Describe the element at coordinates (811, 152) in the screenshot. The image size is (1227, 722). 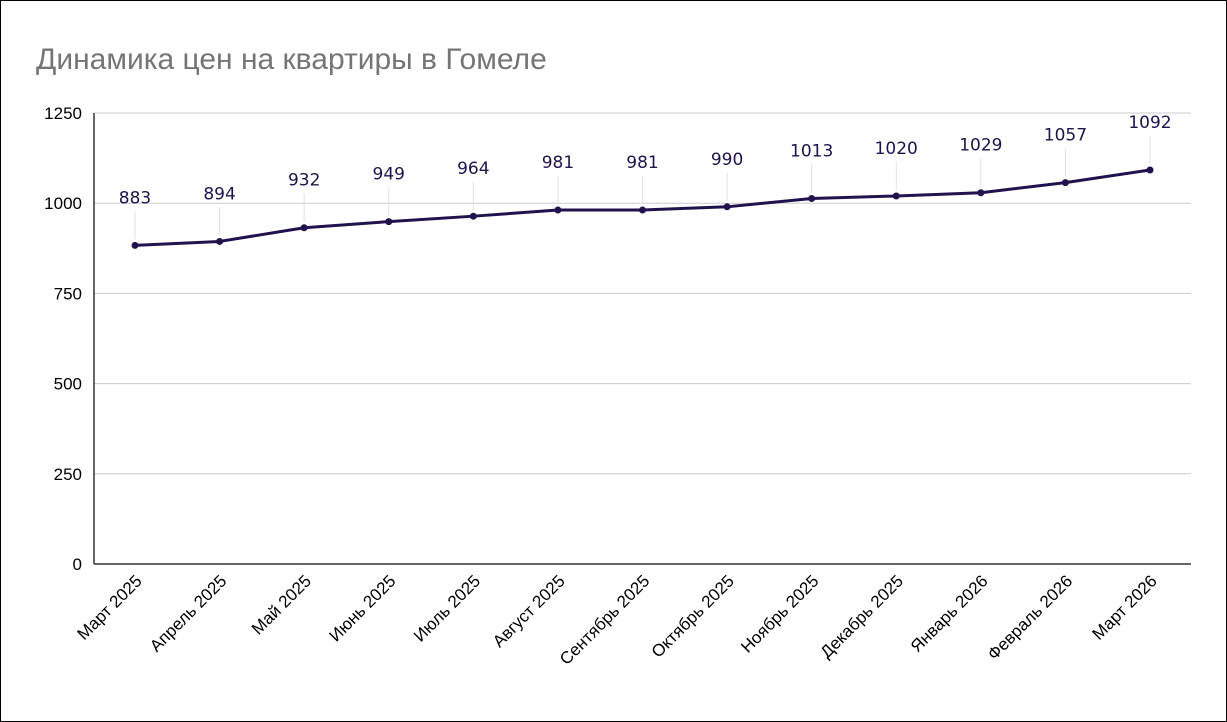
I see `data-label: 1013` at that location.